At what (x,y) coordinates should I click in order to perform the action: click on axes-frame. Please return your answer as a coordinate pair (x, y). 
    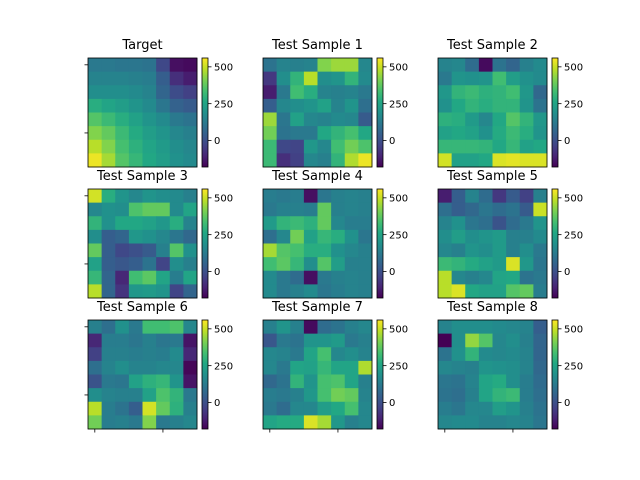
    Looking at the image, I should click on (142, 374).